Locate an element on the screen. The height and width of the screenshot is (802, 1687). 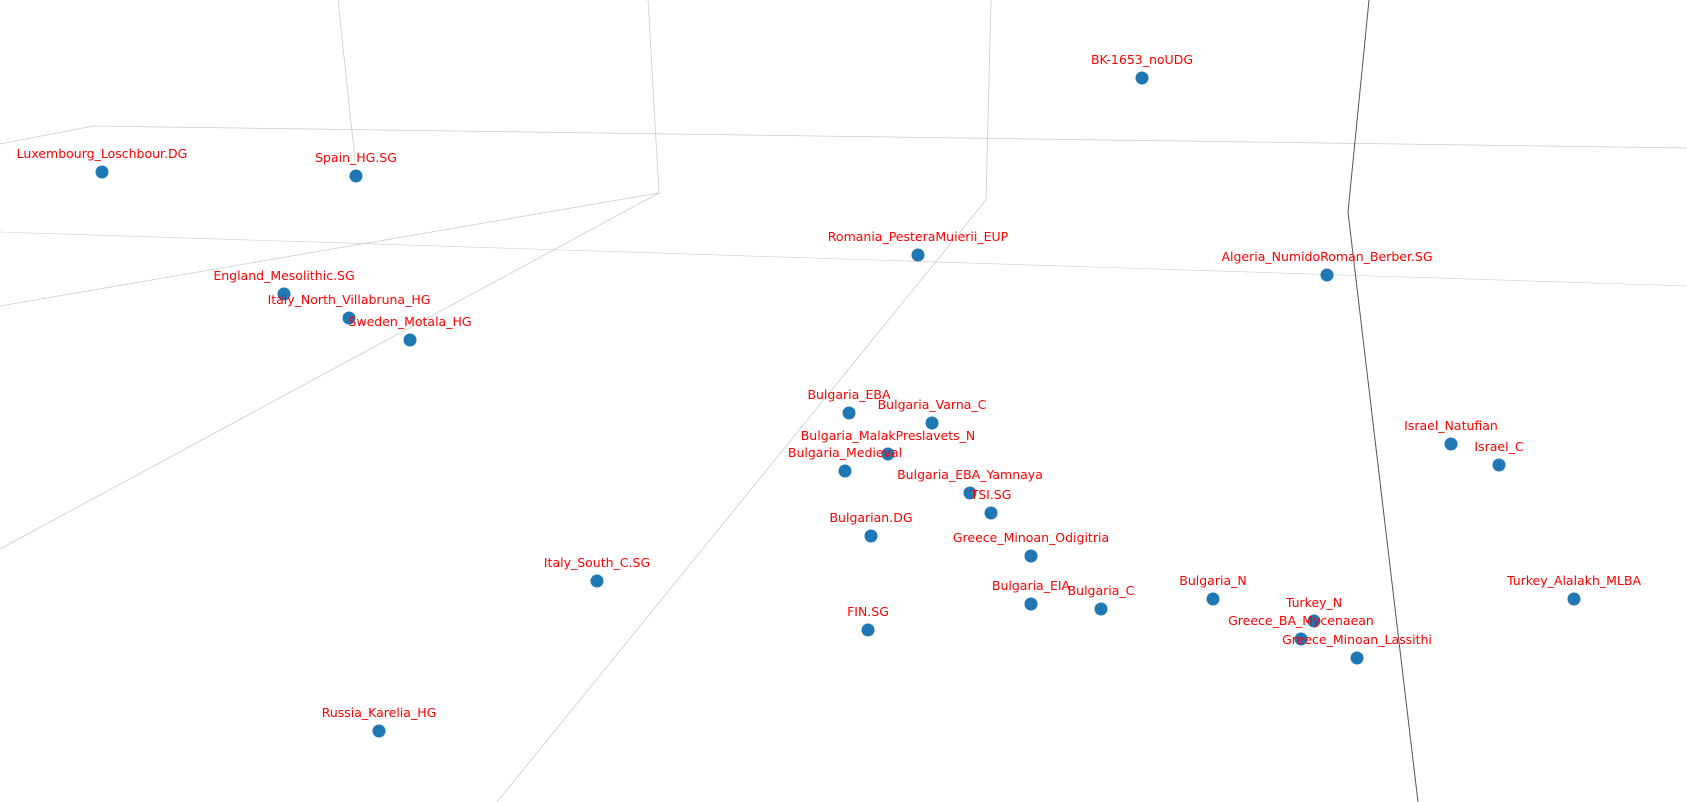
data-label: Bulgaria_Varna_C is located at coordinates (932, 404).